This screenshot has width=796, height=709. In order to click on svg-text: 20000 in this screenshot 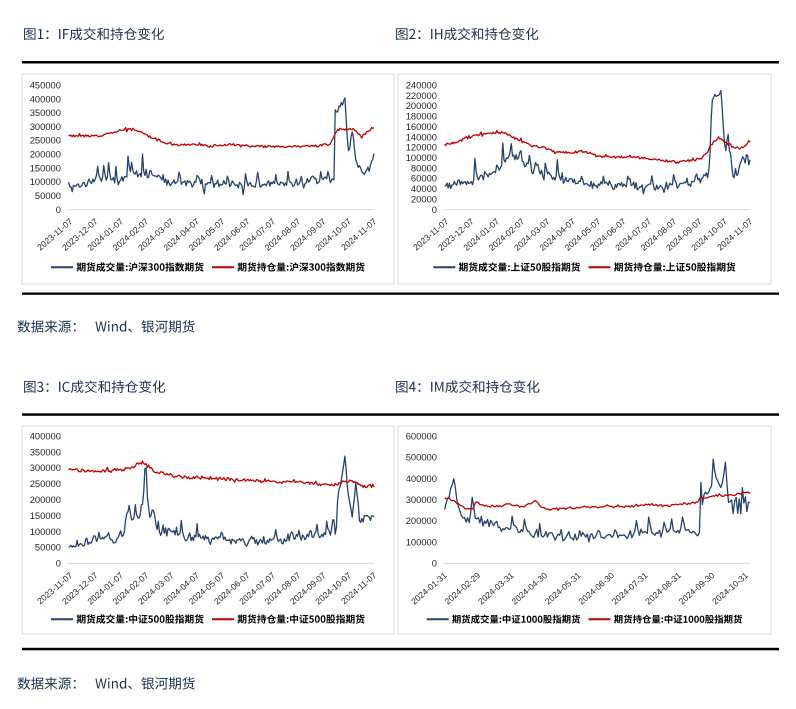, I will do `click(424, 198)`.